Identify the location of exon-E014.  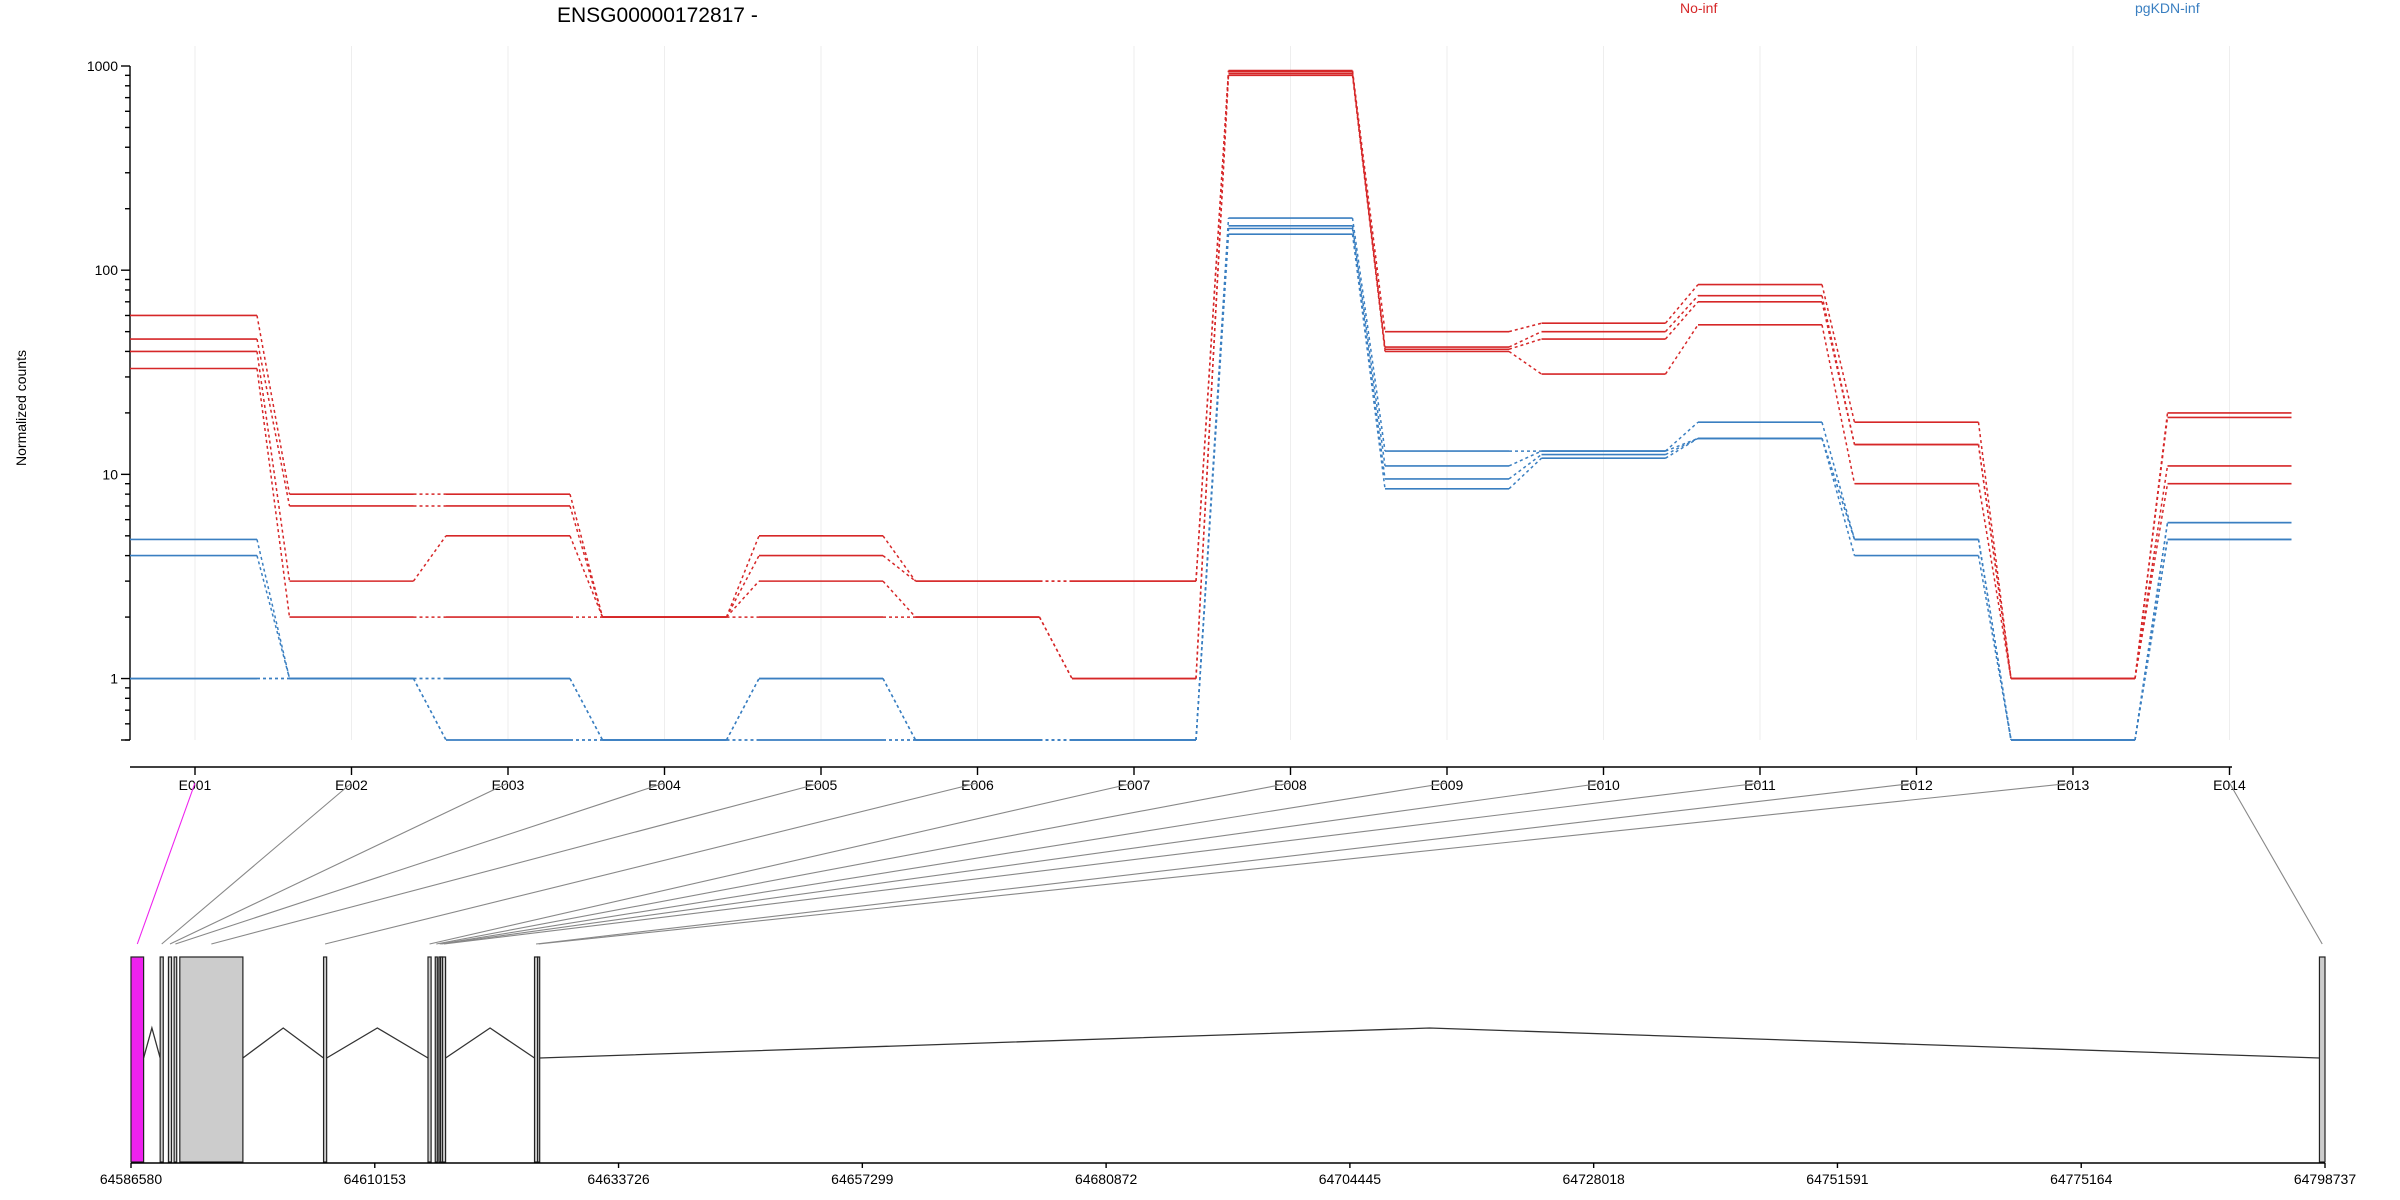
(2322, 1059).